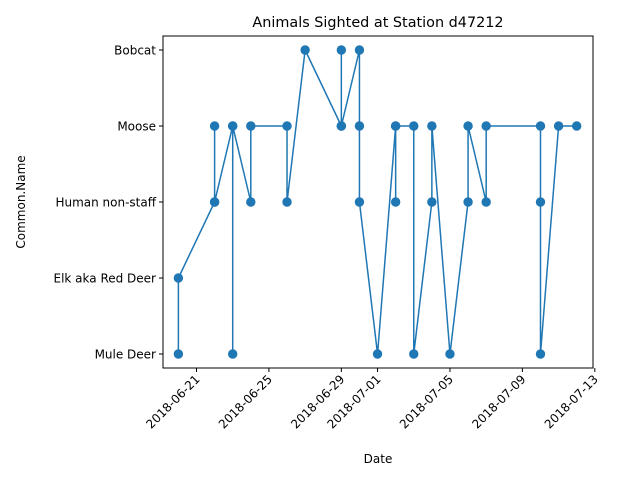 The width and height of the screenshot is (640, 485). I want to click on y-tick-label: Mule Deer, so click(125, 355).